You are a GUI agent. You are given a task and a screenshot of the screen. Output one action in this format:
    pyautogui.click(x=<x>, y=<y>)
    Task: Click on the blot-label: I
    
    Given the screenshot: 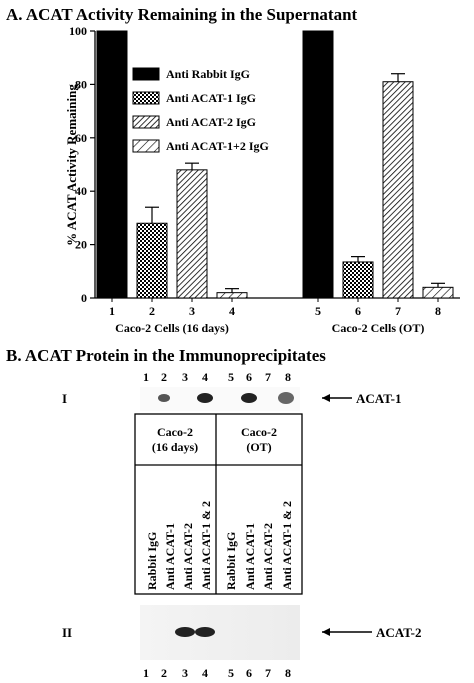 What is the action you would take?
    pyautogui.click(x=64, y=398)
    